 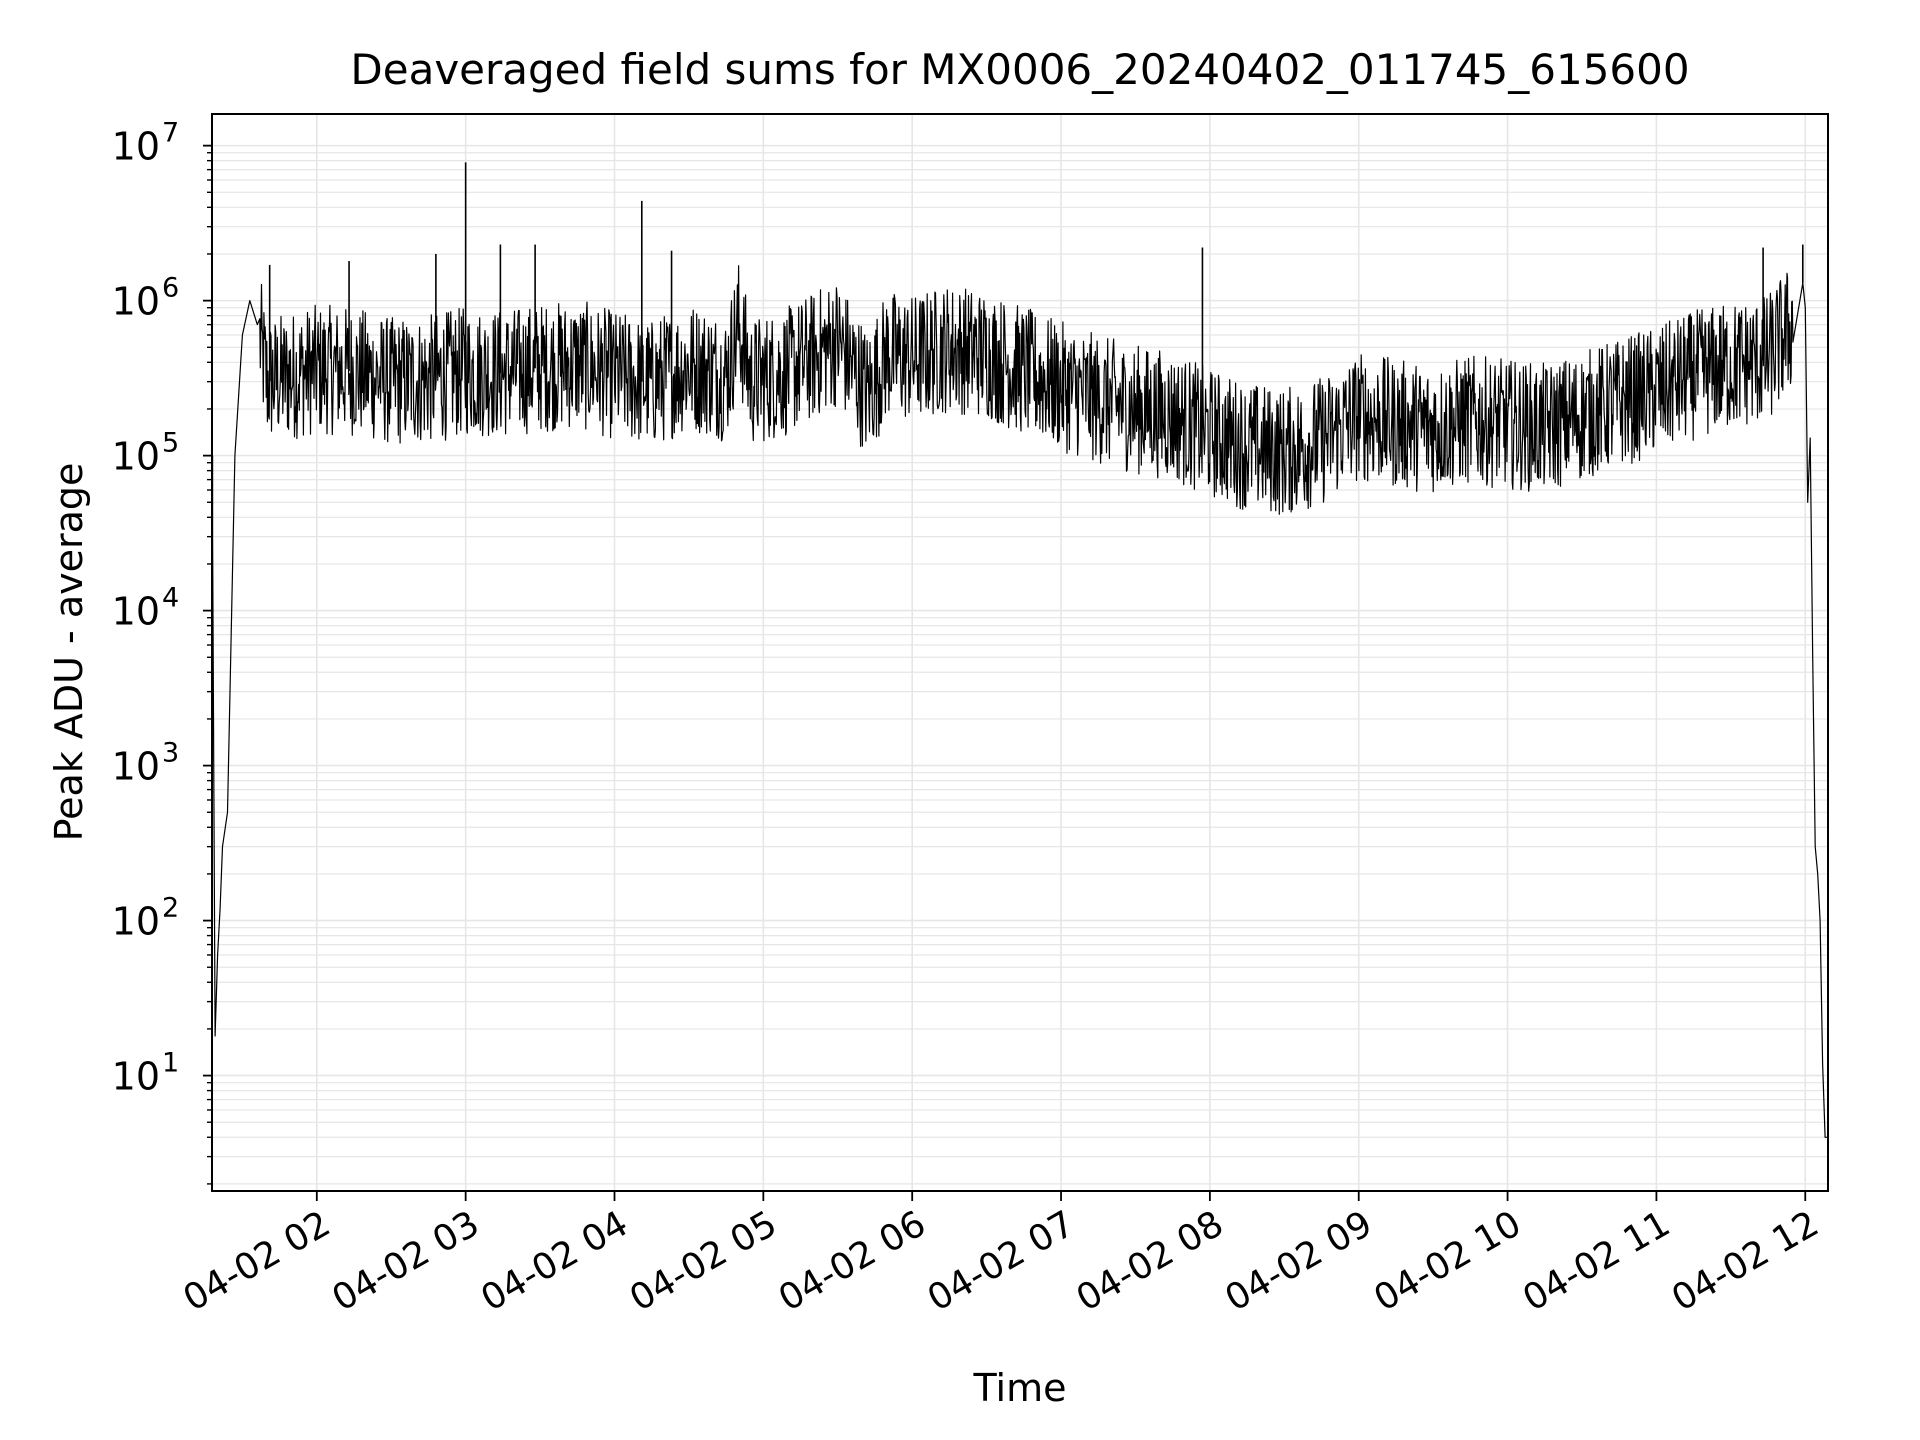 What do you see at coordinates (170, 598) in the screenshot?
I see `y-tick-exponent: 4` at bounding box center [170, 598].